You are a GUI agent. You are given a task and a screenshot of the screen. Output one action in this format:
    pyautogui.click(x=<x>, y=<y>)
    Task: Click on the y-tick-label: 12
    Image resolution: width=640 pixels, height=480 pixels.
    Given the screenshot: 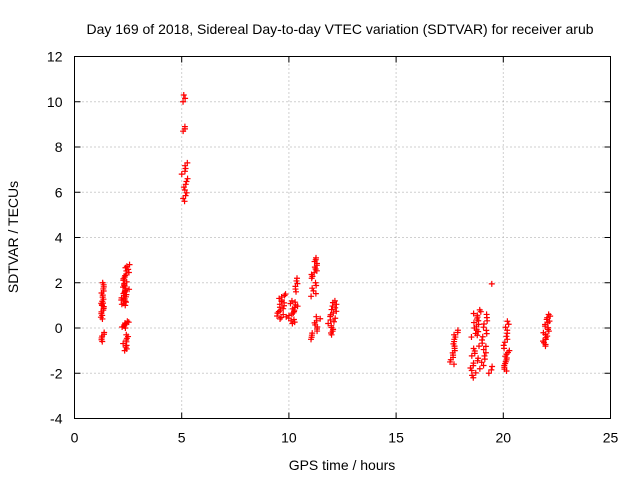 What is the action you would take?
    pyautogui.click(x=55, y=57)
    